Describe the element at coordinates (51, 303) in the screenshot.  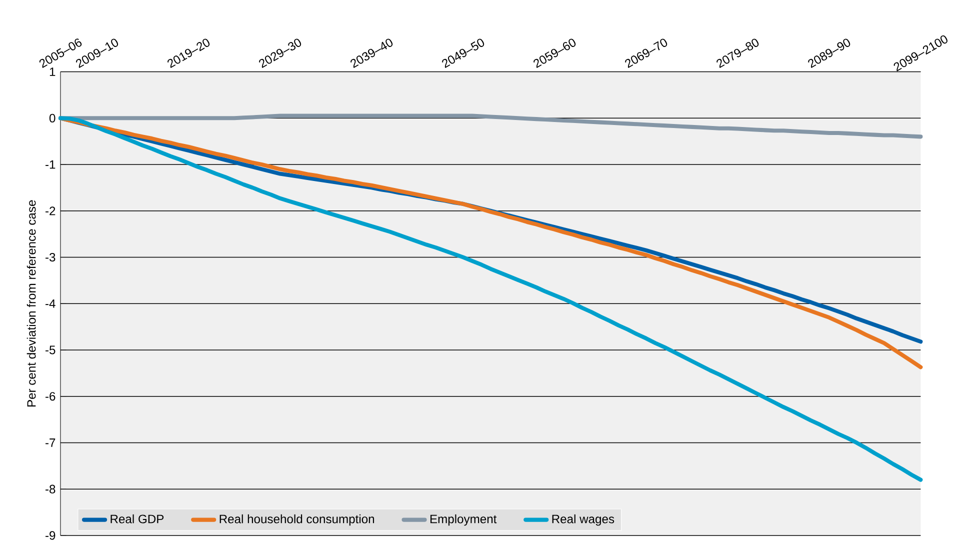
I see `y-tick-label: -4` at that location.